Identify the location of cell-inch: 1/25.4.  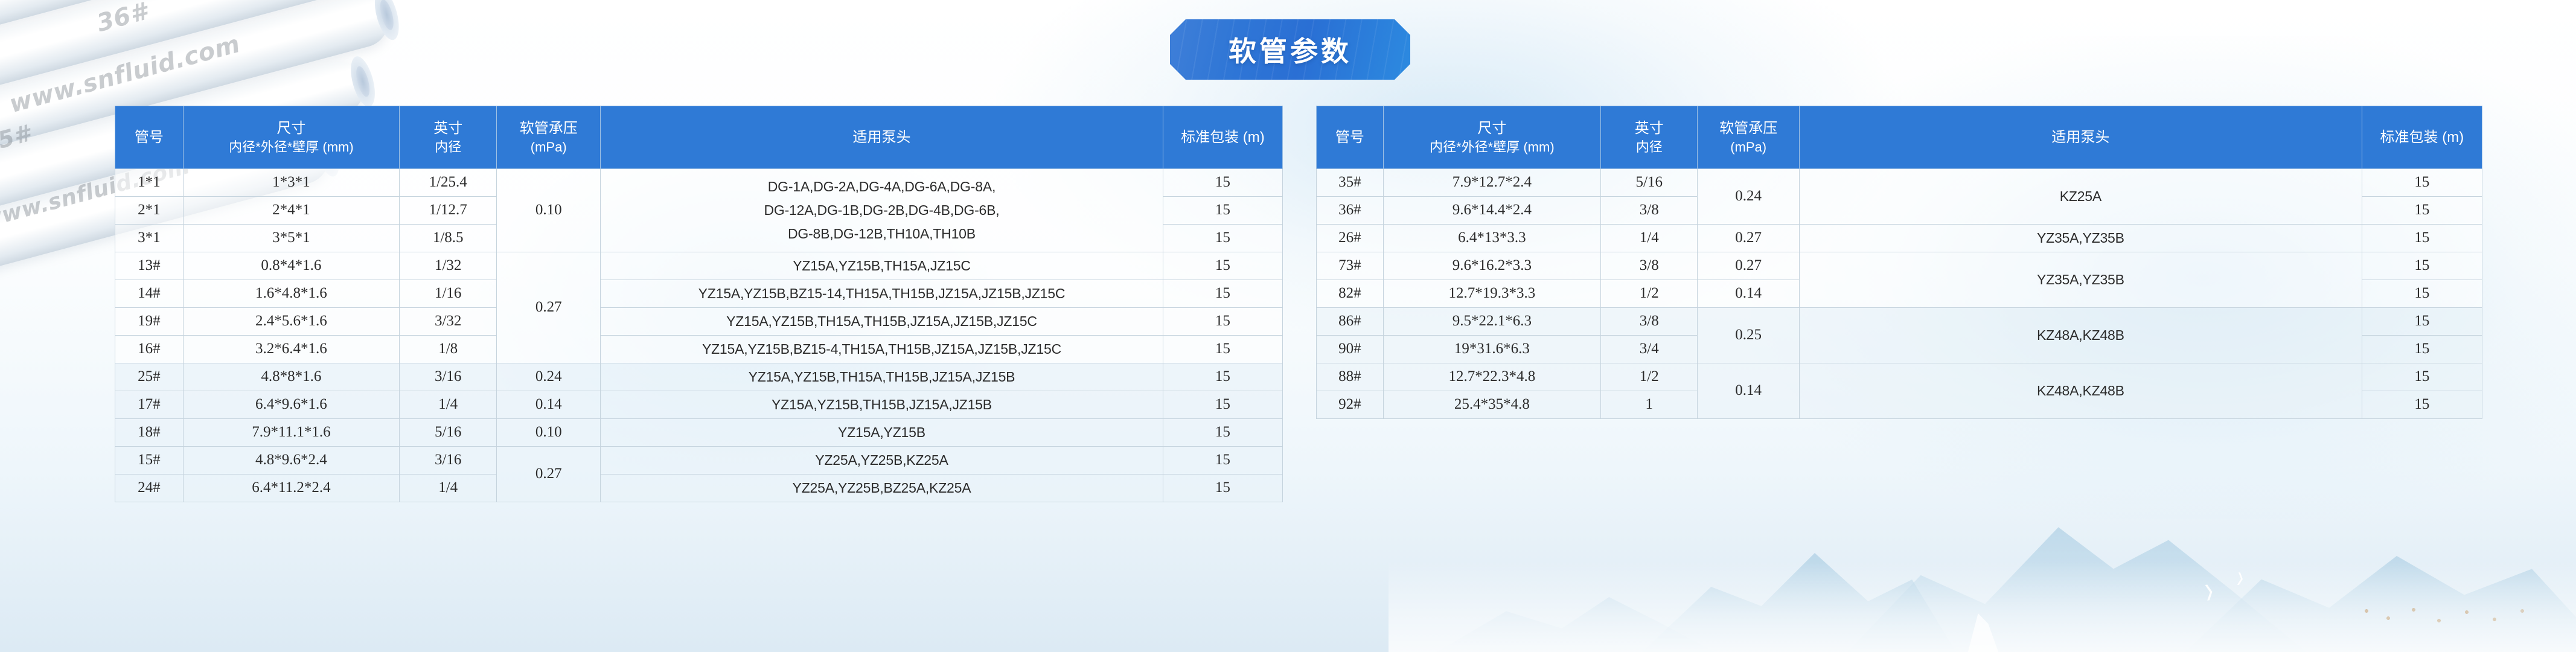
(448, 182).